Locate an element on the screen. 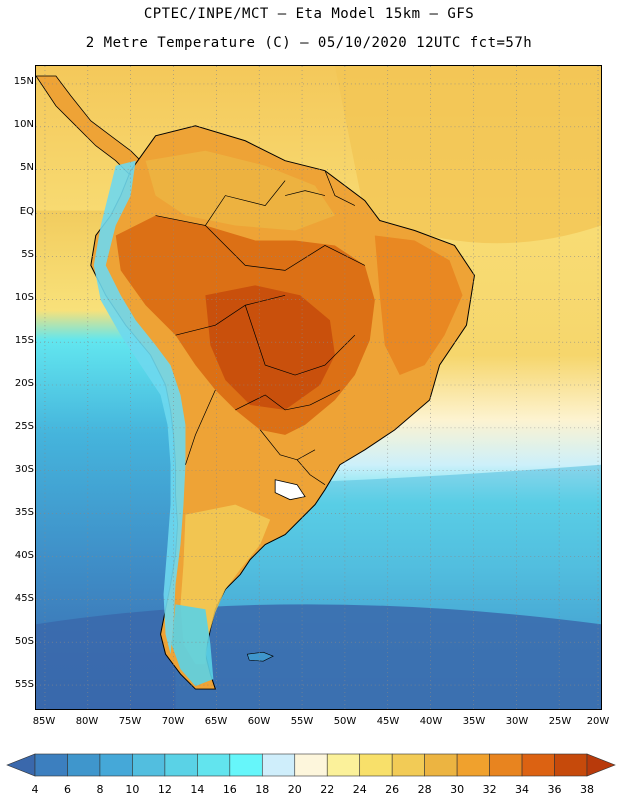  lon-label: 20W is located at coordinates (598, 721).